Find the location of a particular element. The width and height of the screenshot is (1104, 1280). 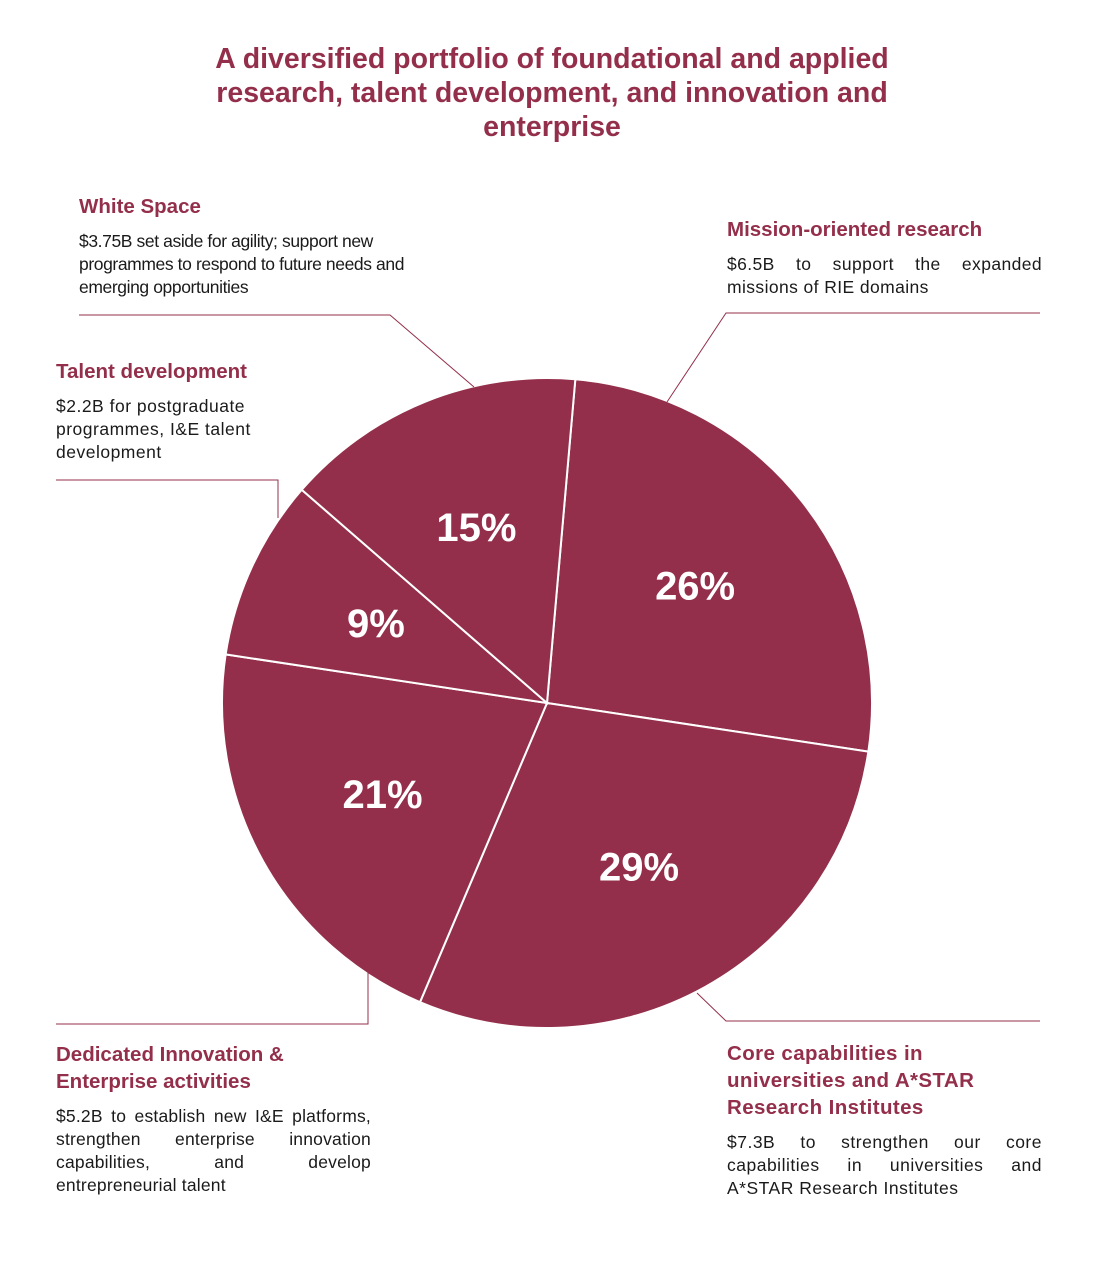

pie-label-talent: 9% is located at coordinates (376, 624).